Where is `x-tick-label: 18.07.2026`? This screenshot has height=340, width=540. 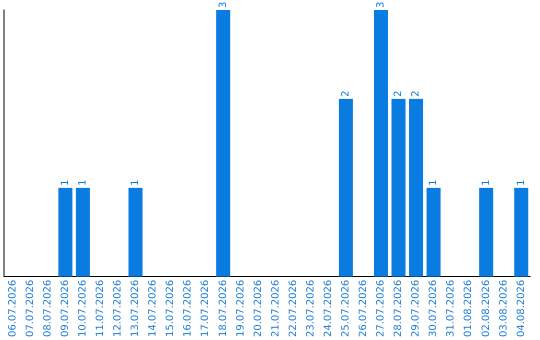
x-tick-label: 18.07.2026 is located at coordinates (223, 309).